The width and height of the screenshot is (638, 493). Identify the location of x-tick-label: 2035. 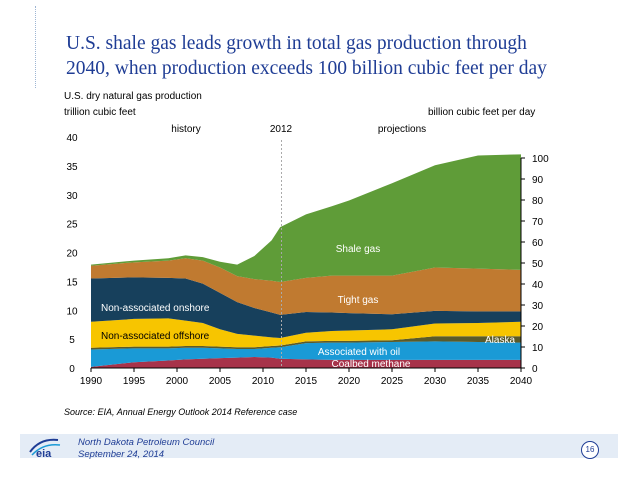
(478, 381).